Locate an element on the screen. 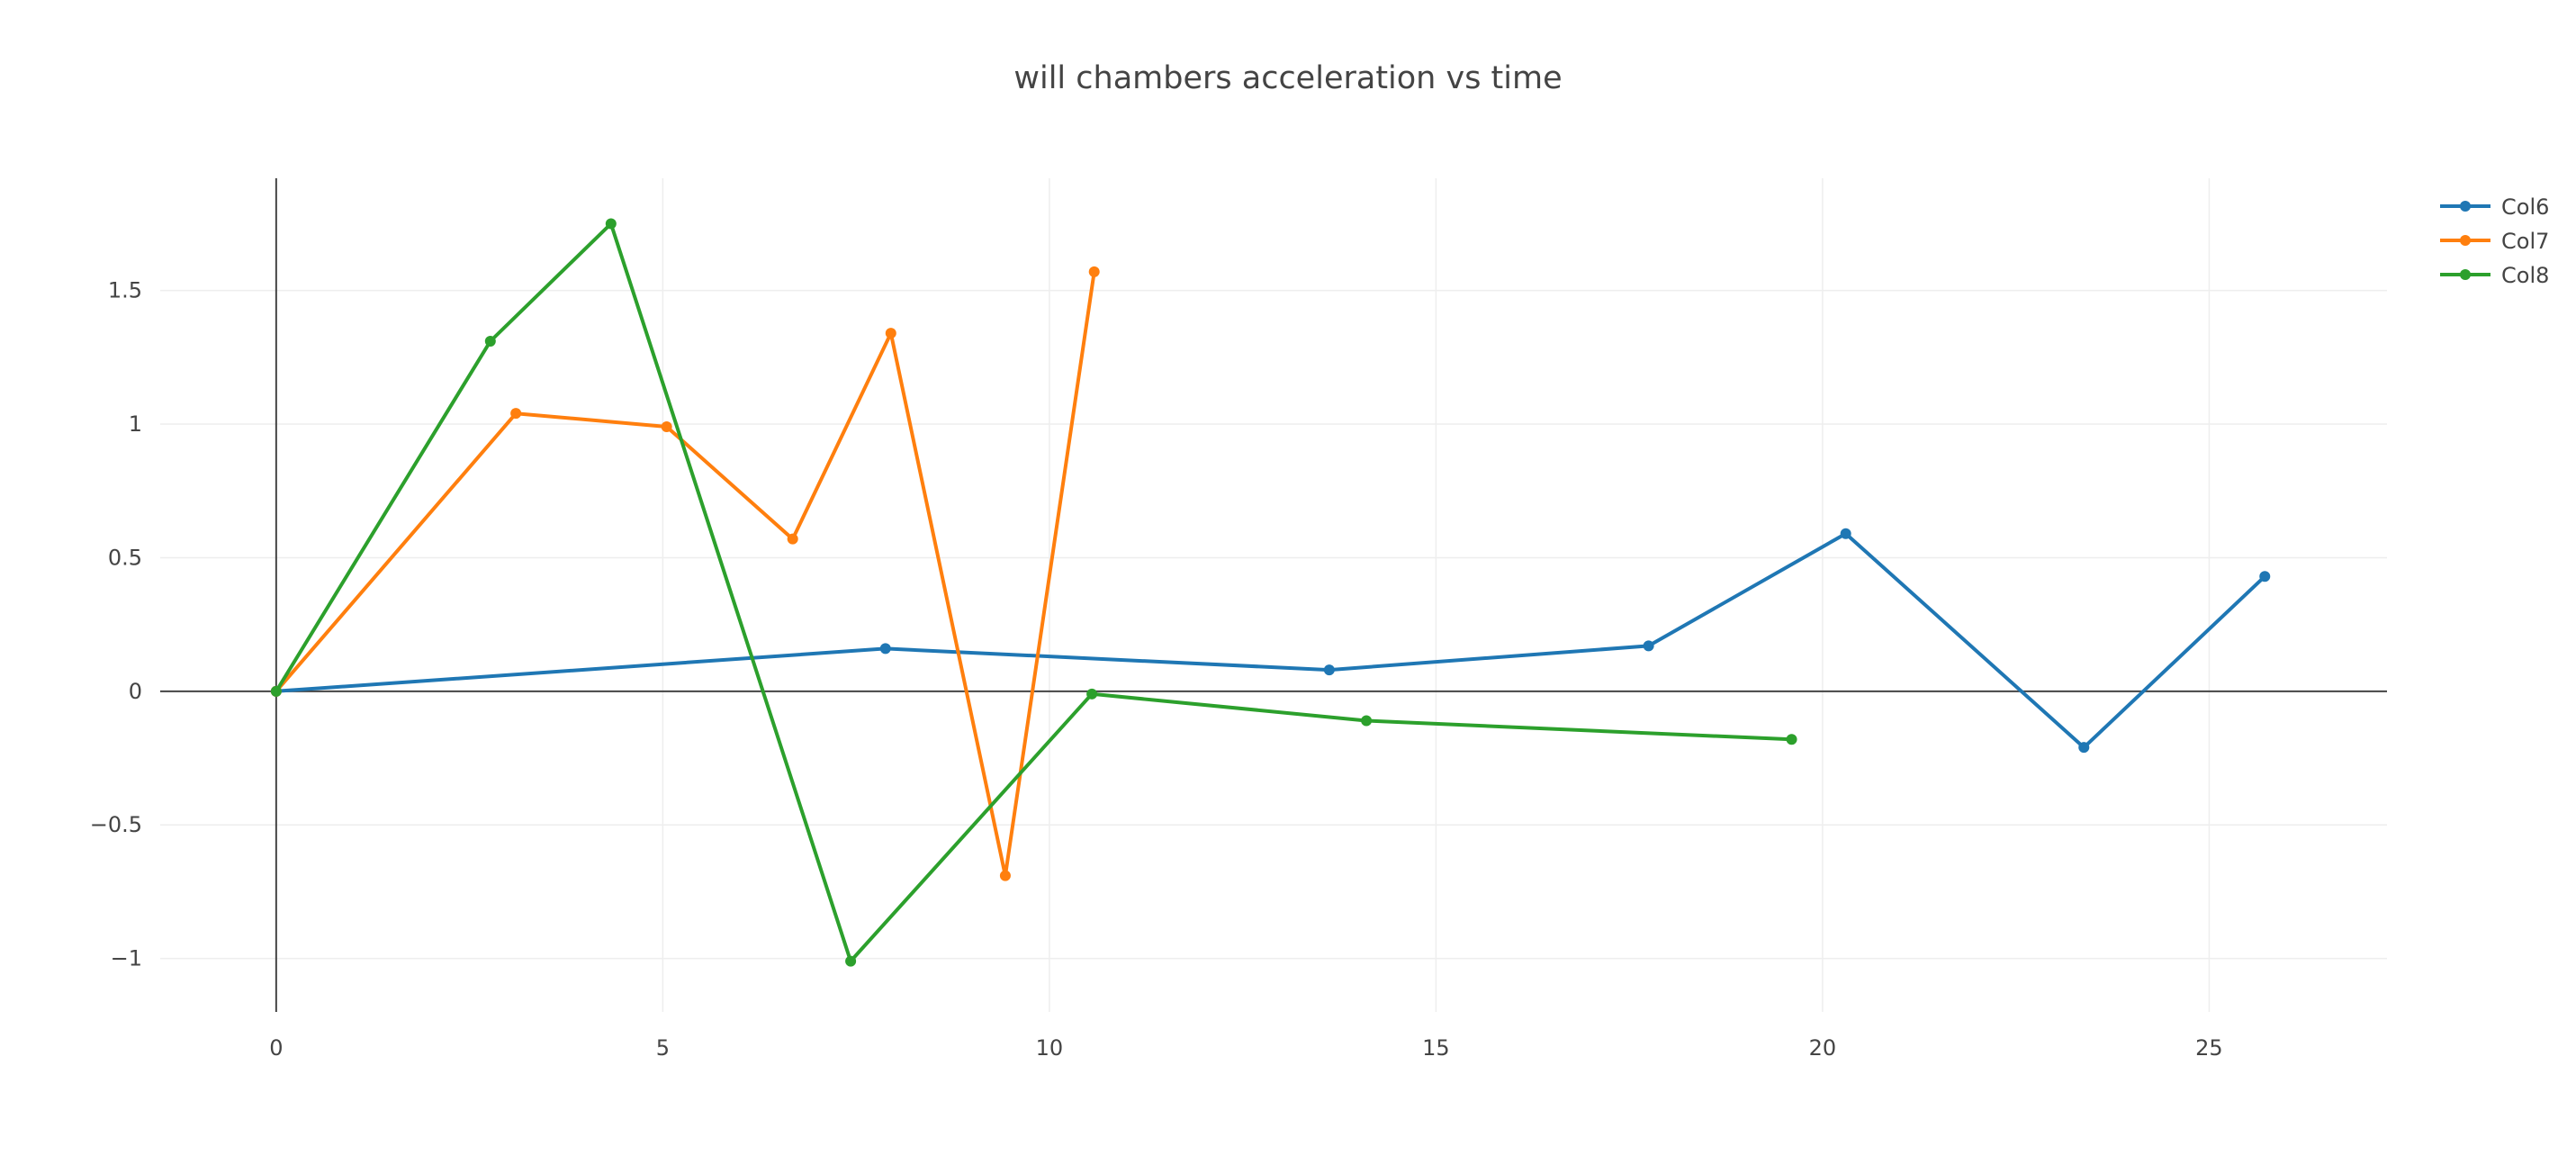 The height and width of the screenshot is (1156, 2576). x-tick-label: 5 is located at coordinates (663, 1048).